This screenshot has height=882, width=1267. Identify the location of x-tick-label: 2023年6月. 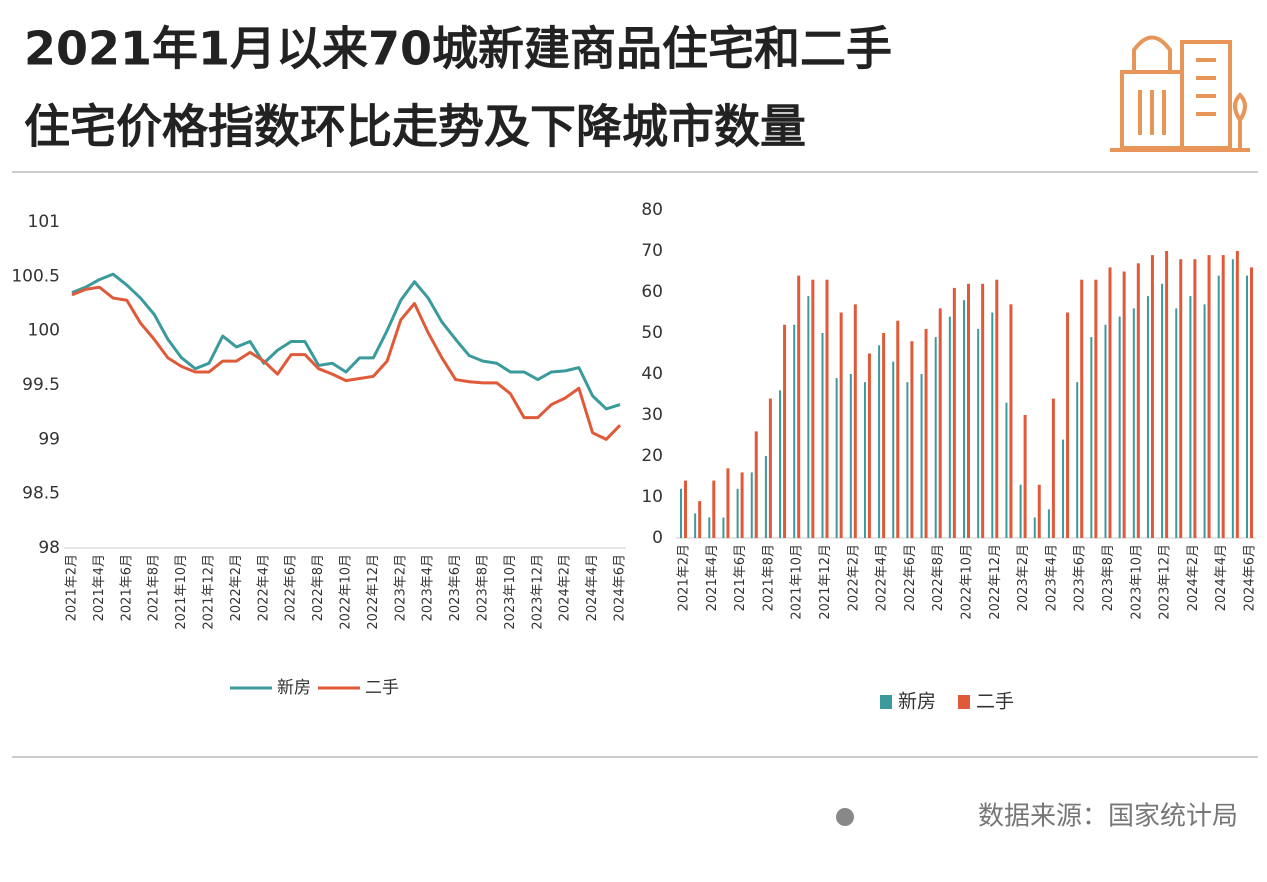
(455, 587).